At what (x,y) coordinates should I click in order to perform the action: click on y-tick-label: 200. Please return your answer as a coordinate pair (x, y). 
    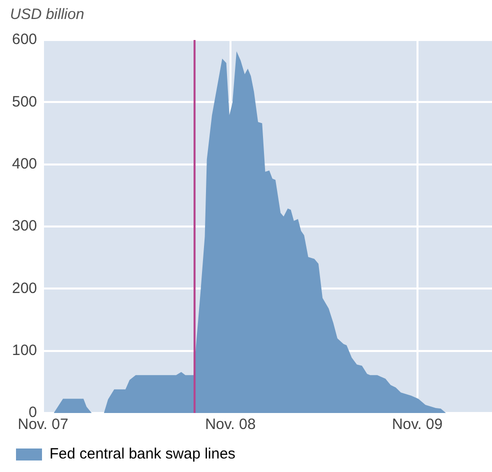
    Looking at the image, I should click on (25, 288).